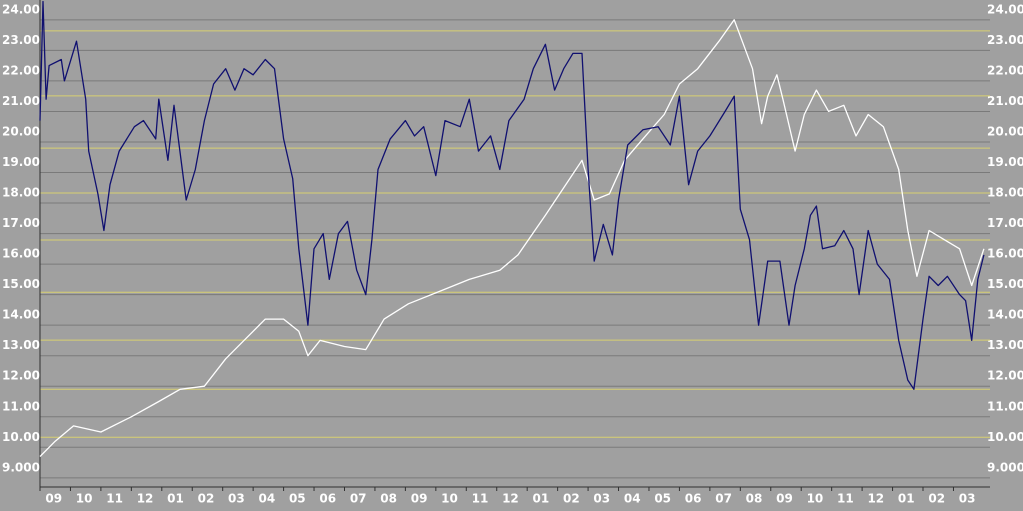 This screenshot has width=1023, height=511. Describe the element at coordinates (21, 345) in the screenshot. I see `y-tick-label: 13.00` at that location.